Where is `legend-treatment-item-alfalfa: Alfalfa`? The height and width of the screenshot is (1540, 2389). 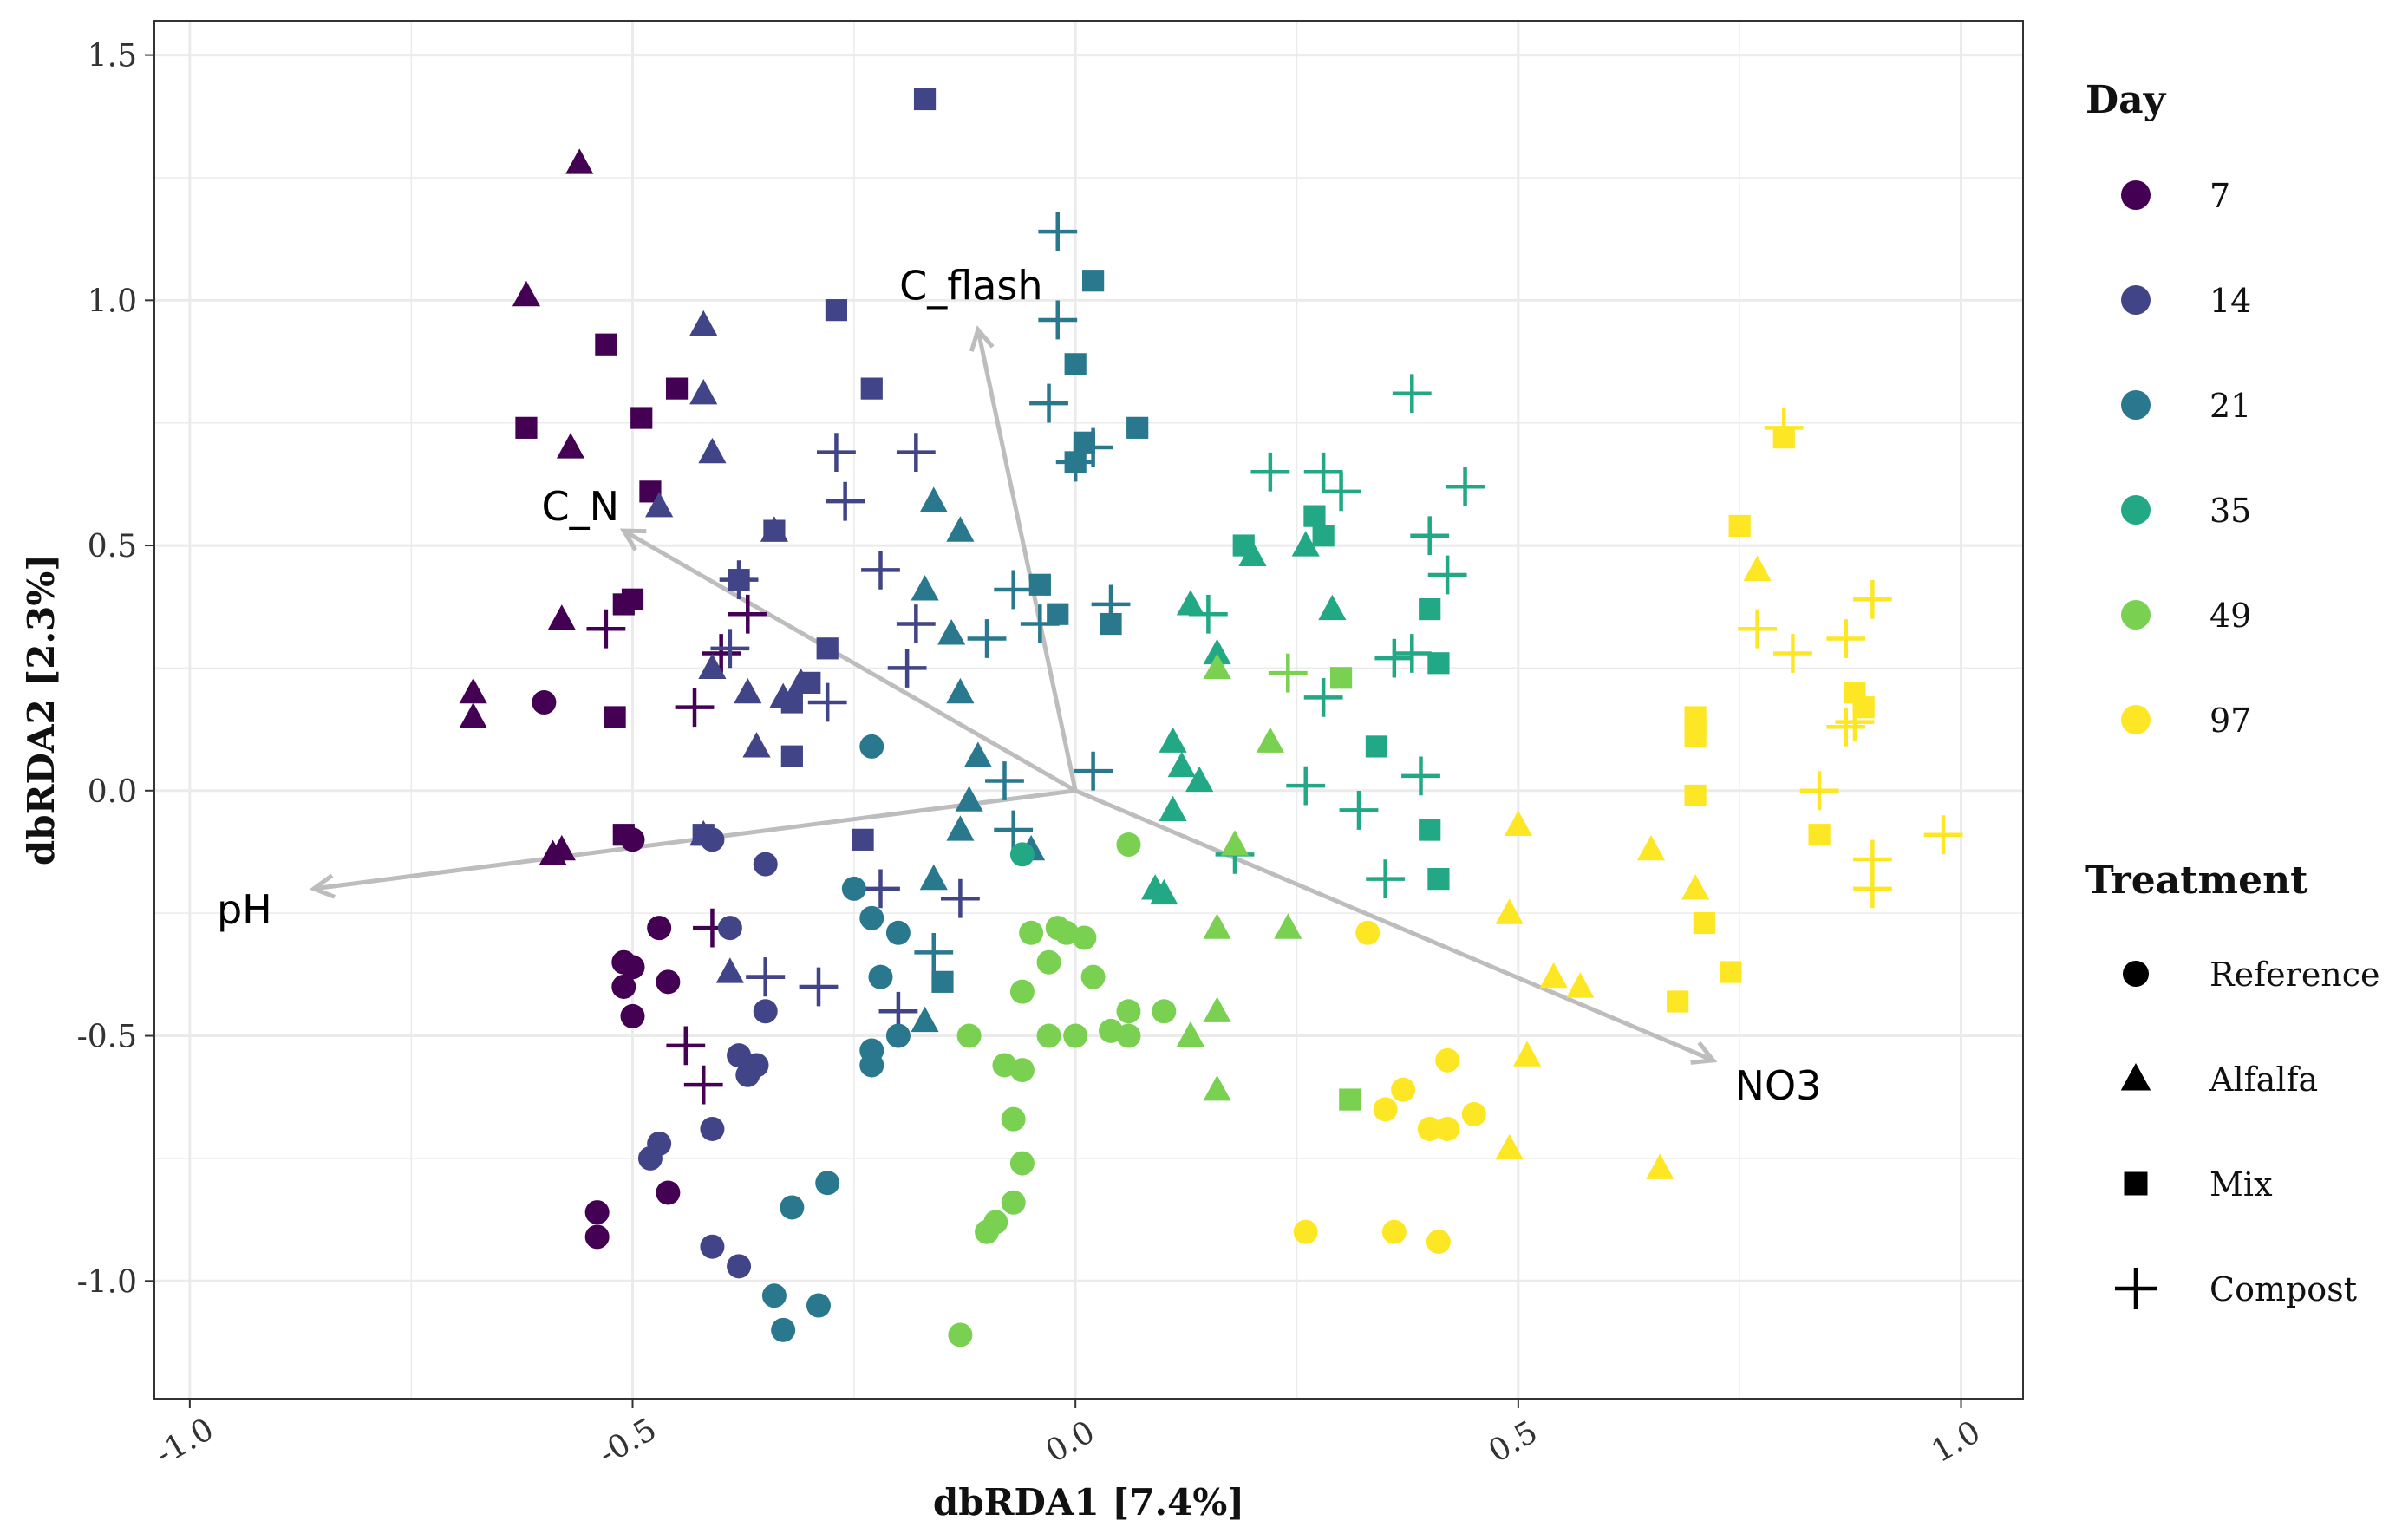 legend-treatment-item-alfalfa: Alfalfa is located at coordinates (2219, 1079).